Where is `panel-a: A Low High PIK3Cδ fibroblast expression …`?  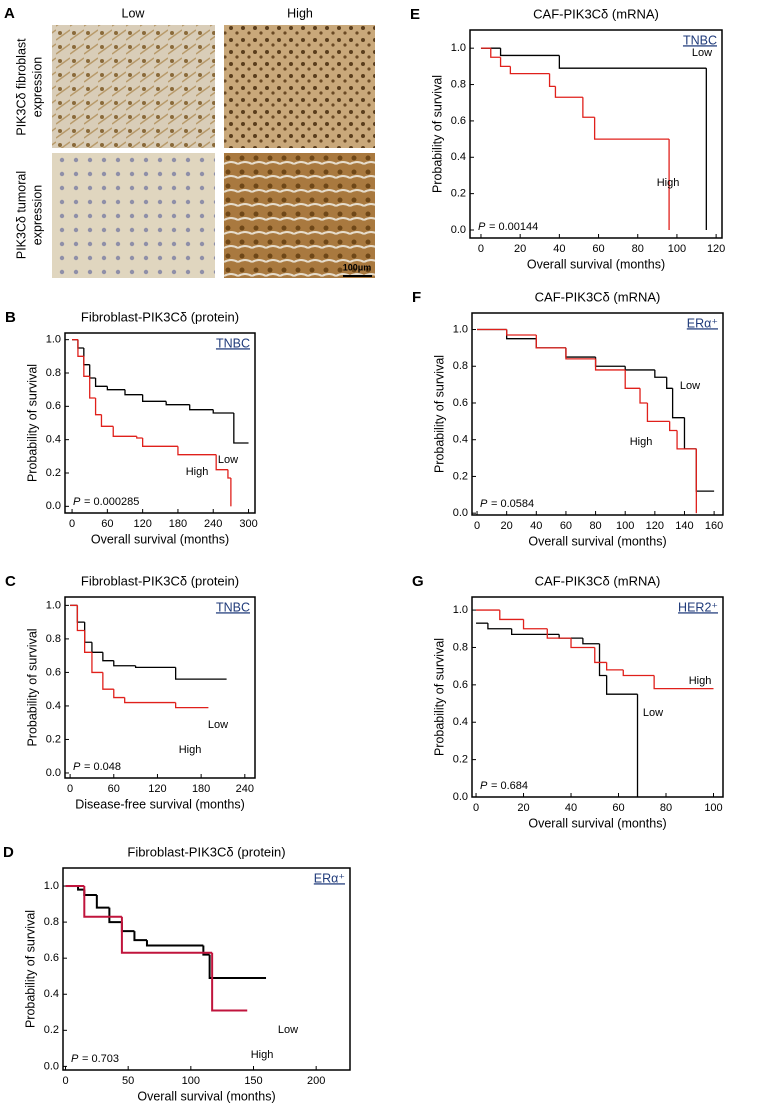
panel-a: A Low High PIK3Cδ fibroblast expression … is located at coordinates (189, 141).